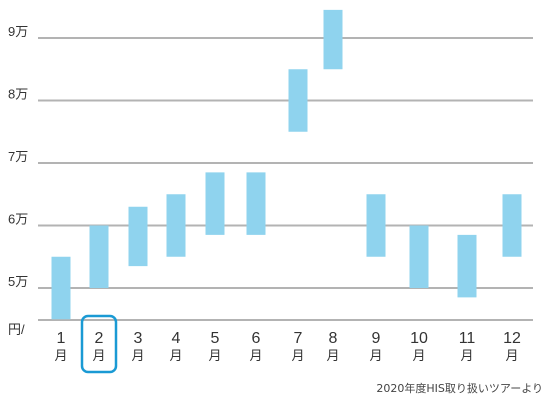  What do you see at coordinates (18, 31) in the screenshot?
I see `y-tick-label: 9万` at bounding box center [18, 31].